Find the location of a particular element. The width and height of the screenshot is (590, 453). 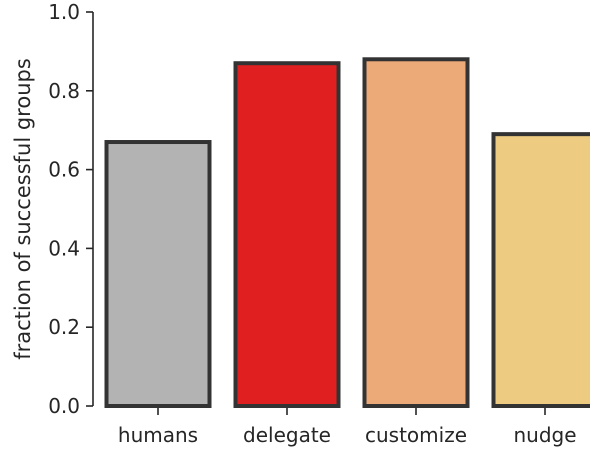

bar-customize is located at coordinates (416, 232).